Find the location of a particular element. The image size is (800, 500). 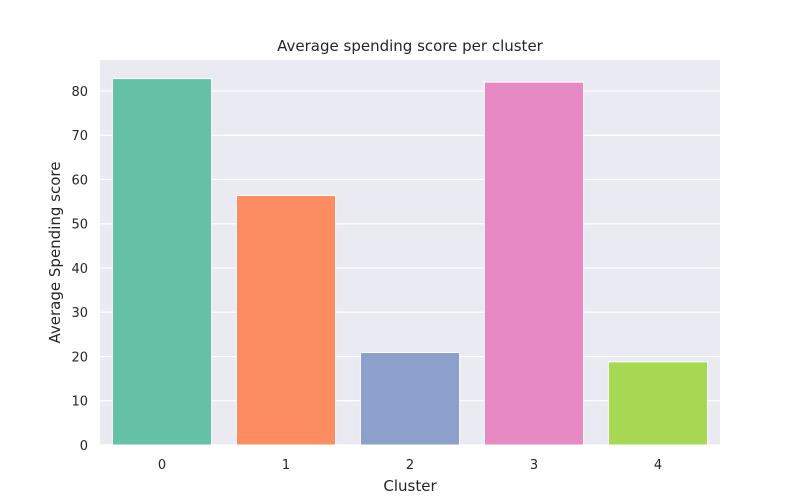

x-tick-label: 1 is located at coordinates (286, 465).